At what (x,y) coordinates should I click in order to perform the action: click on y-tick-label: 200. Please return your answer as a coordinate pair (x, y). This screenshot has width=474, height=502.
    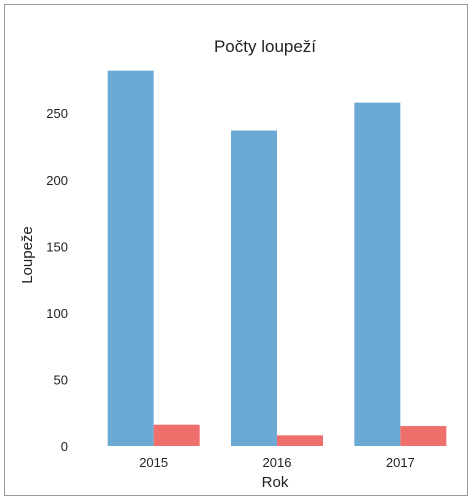
    Looking at the image, I should click on (57, 180).